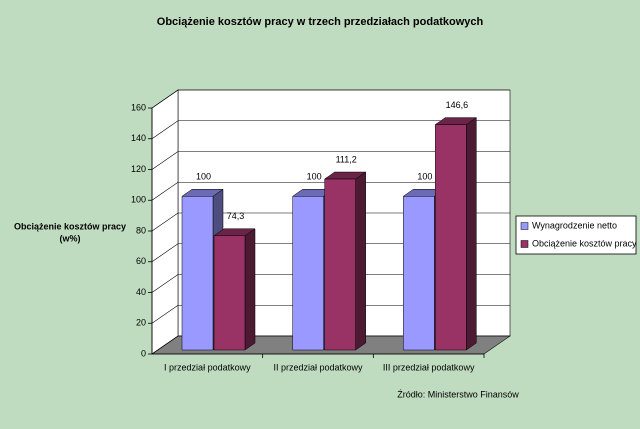  Describe the element at coordinates (141, 292) in the screenshot. I see `y-tick-label: 40` at that location.